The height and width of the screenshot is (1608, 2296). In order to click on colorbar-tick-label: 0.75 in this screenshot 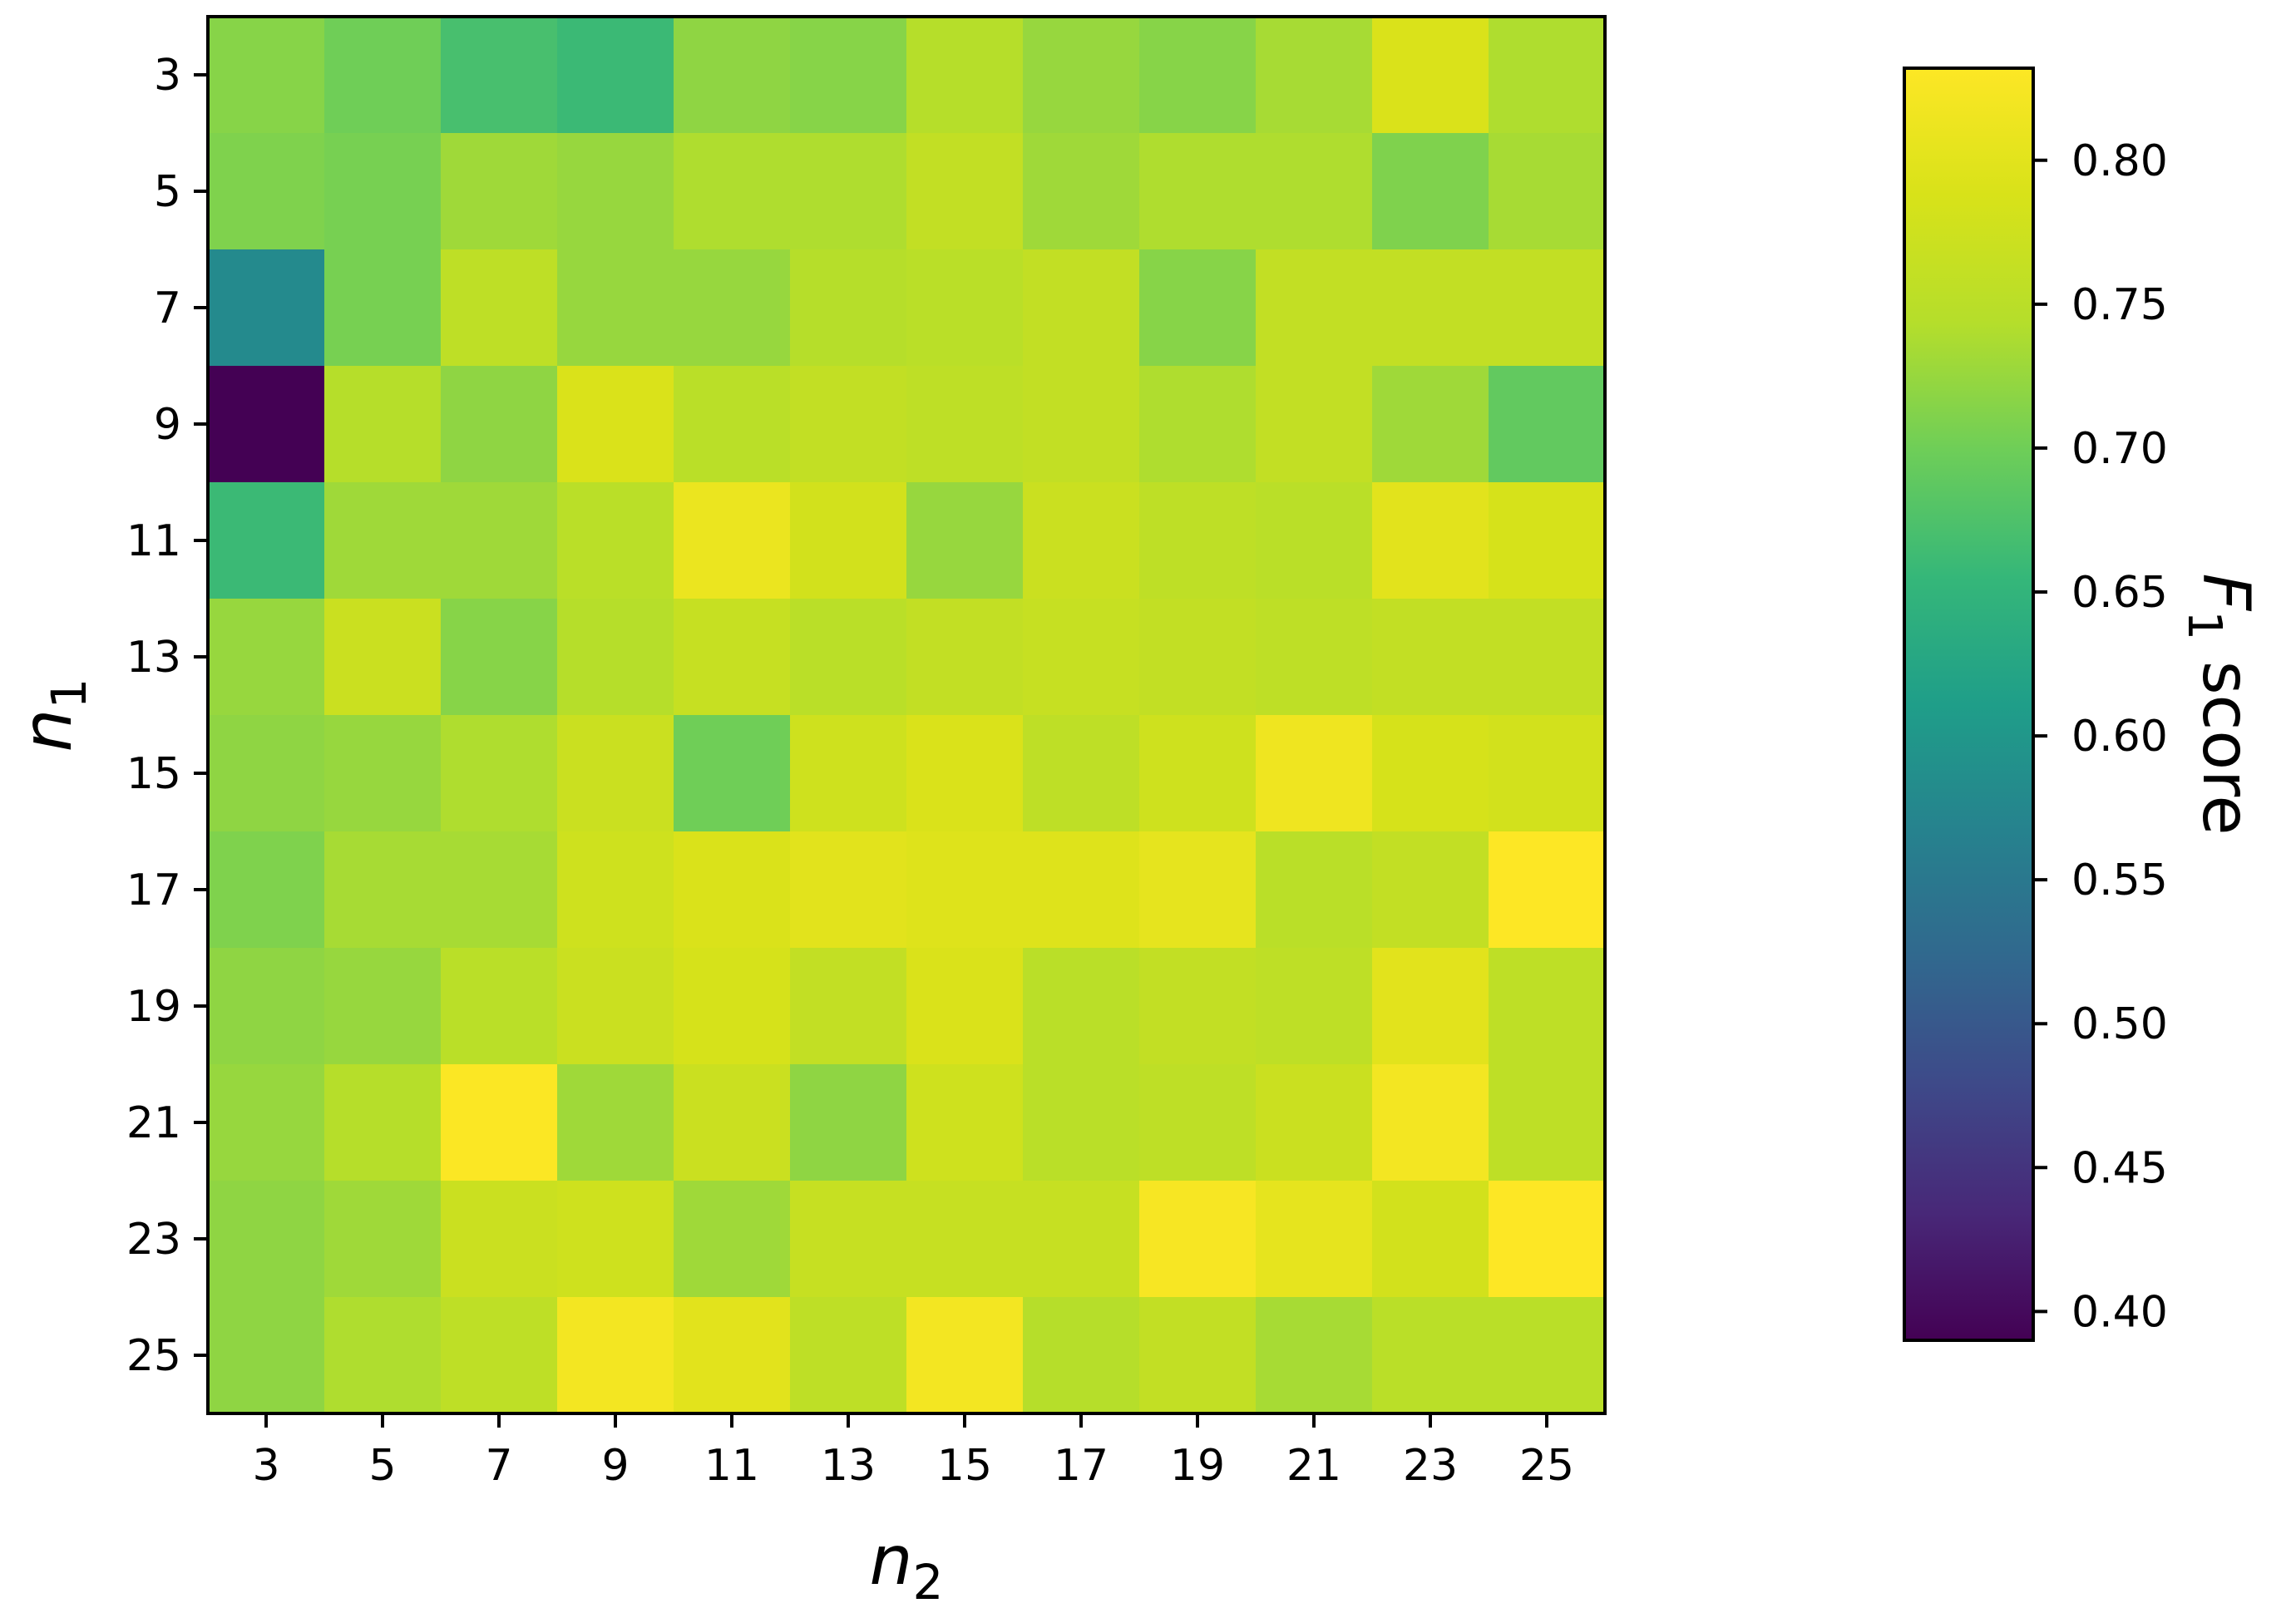, I will do `click(2119, 305)`.